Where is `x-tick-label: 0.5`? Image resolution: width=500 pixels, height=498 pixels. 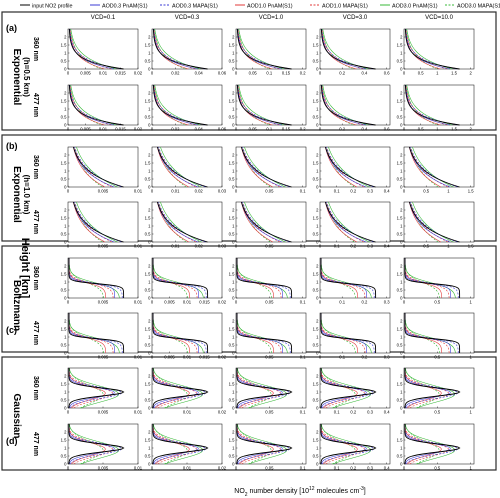
x-tick-label: 0.5 is located at coordinates (421, 129).